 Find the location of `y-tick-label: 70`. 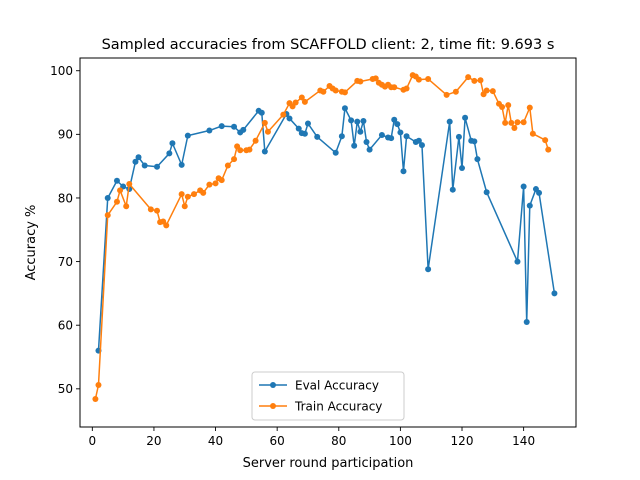

y-tick-label: 70 is located at coordinates (65, 262).